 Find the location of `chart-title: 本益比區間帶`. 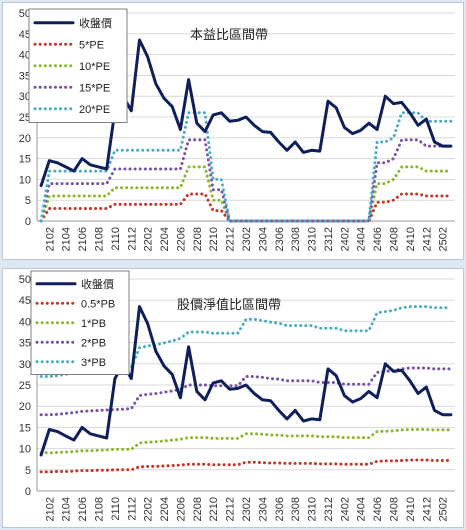

chart-title: 本益比區間帶 is located at coordinates (229, 34).